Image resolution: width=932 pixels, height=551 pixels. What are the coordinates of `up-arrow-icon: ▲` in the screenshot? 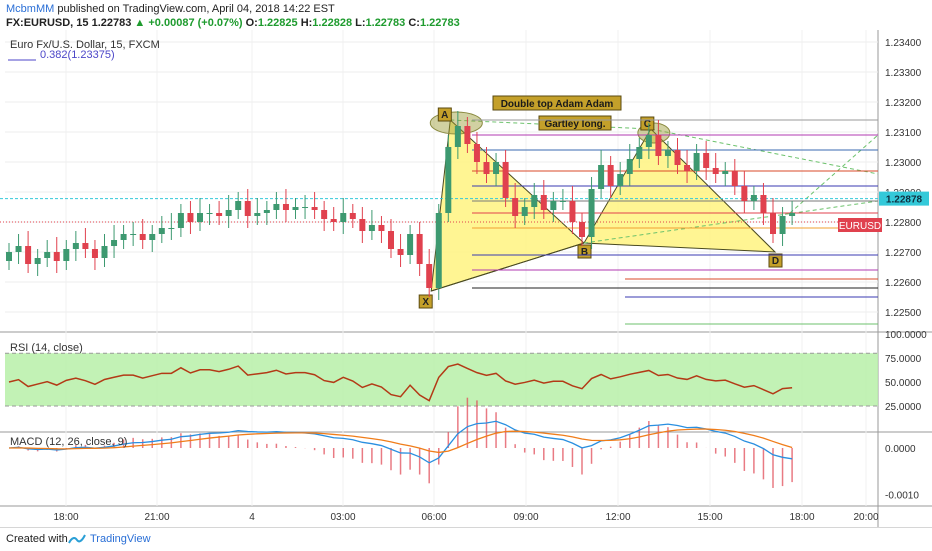 It's located at (140, 23).